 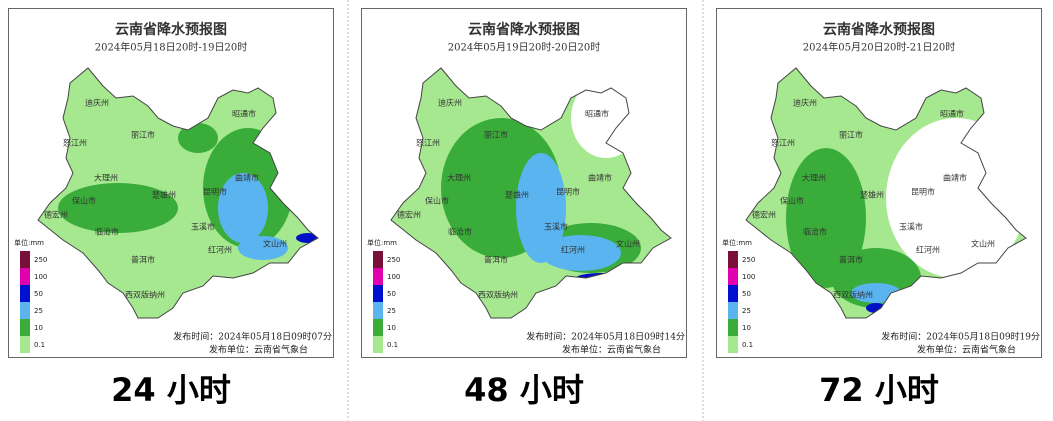 I want to click on publish-time: 发布时间：2024年05月18日09时07分, so click(x=252, y=337).